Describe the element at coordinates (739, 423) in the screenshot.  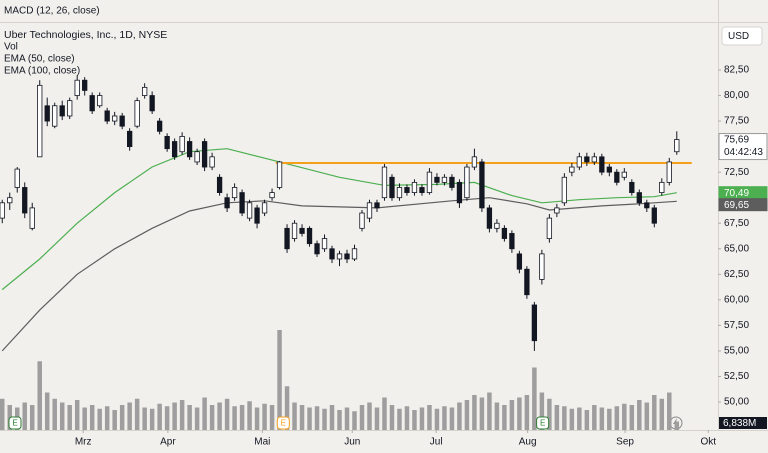
I see `volume-label: 6,838M` at that location.